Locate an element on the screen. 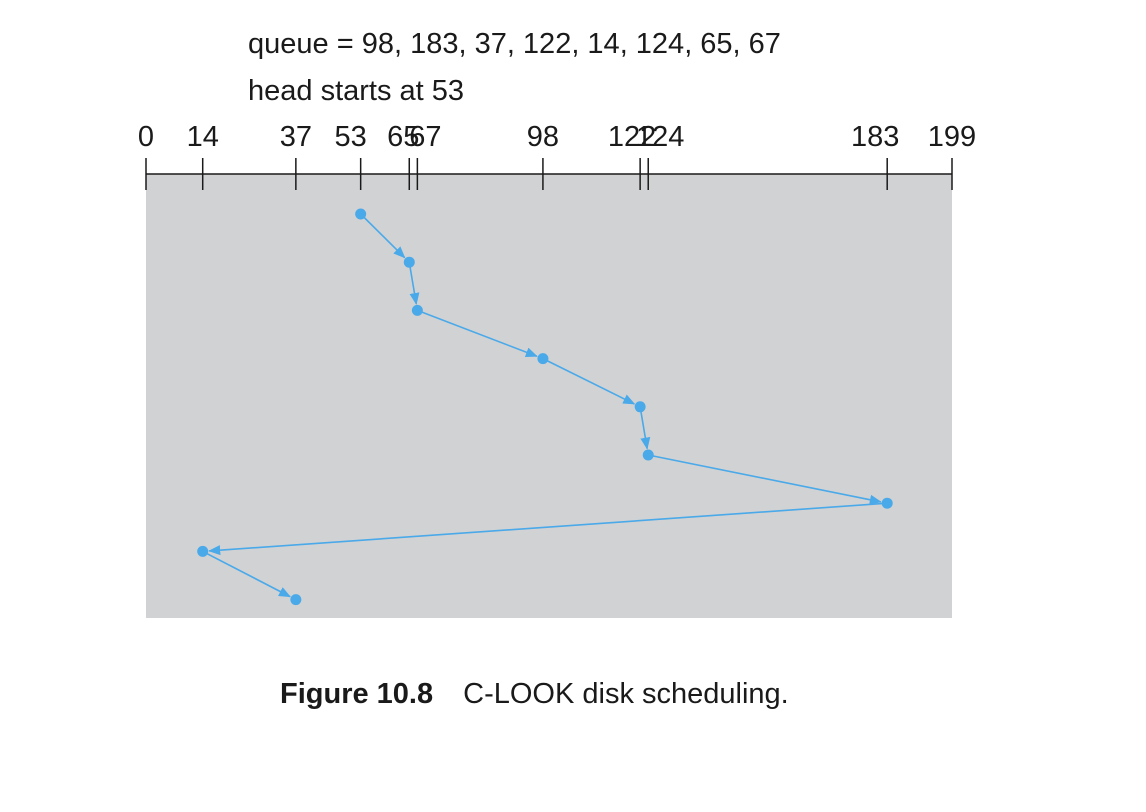  tick-label-124: 124 is located at coordinates (660, 137).